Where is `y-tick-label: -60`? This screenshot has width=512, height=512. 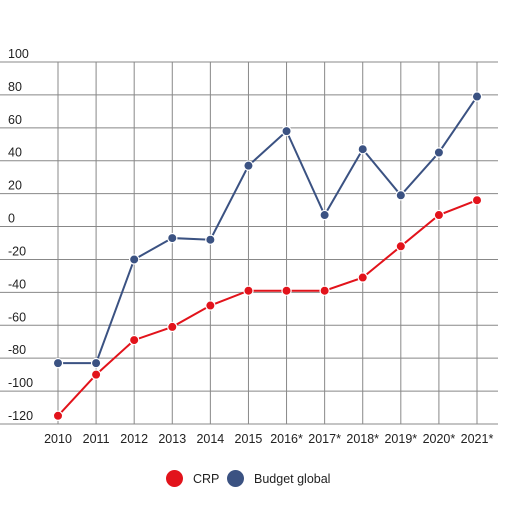
y-tick-label: -60 is located at coordinates (17, 317).